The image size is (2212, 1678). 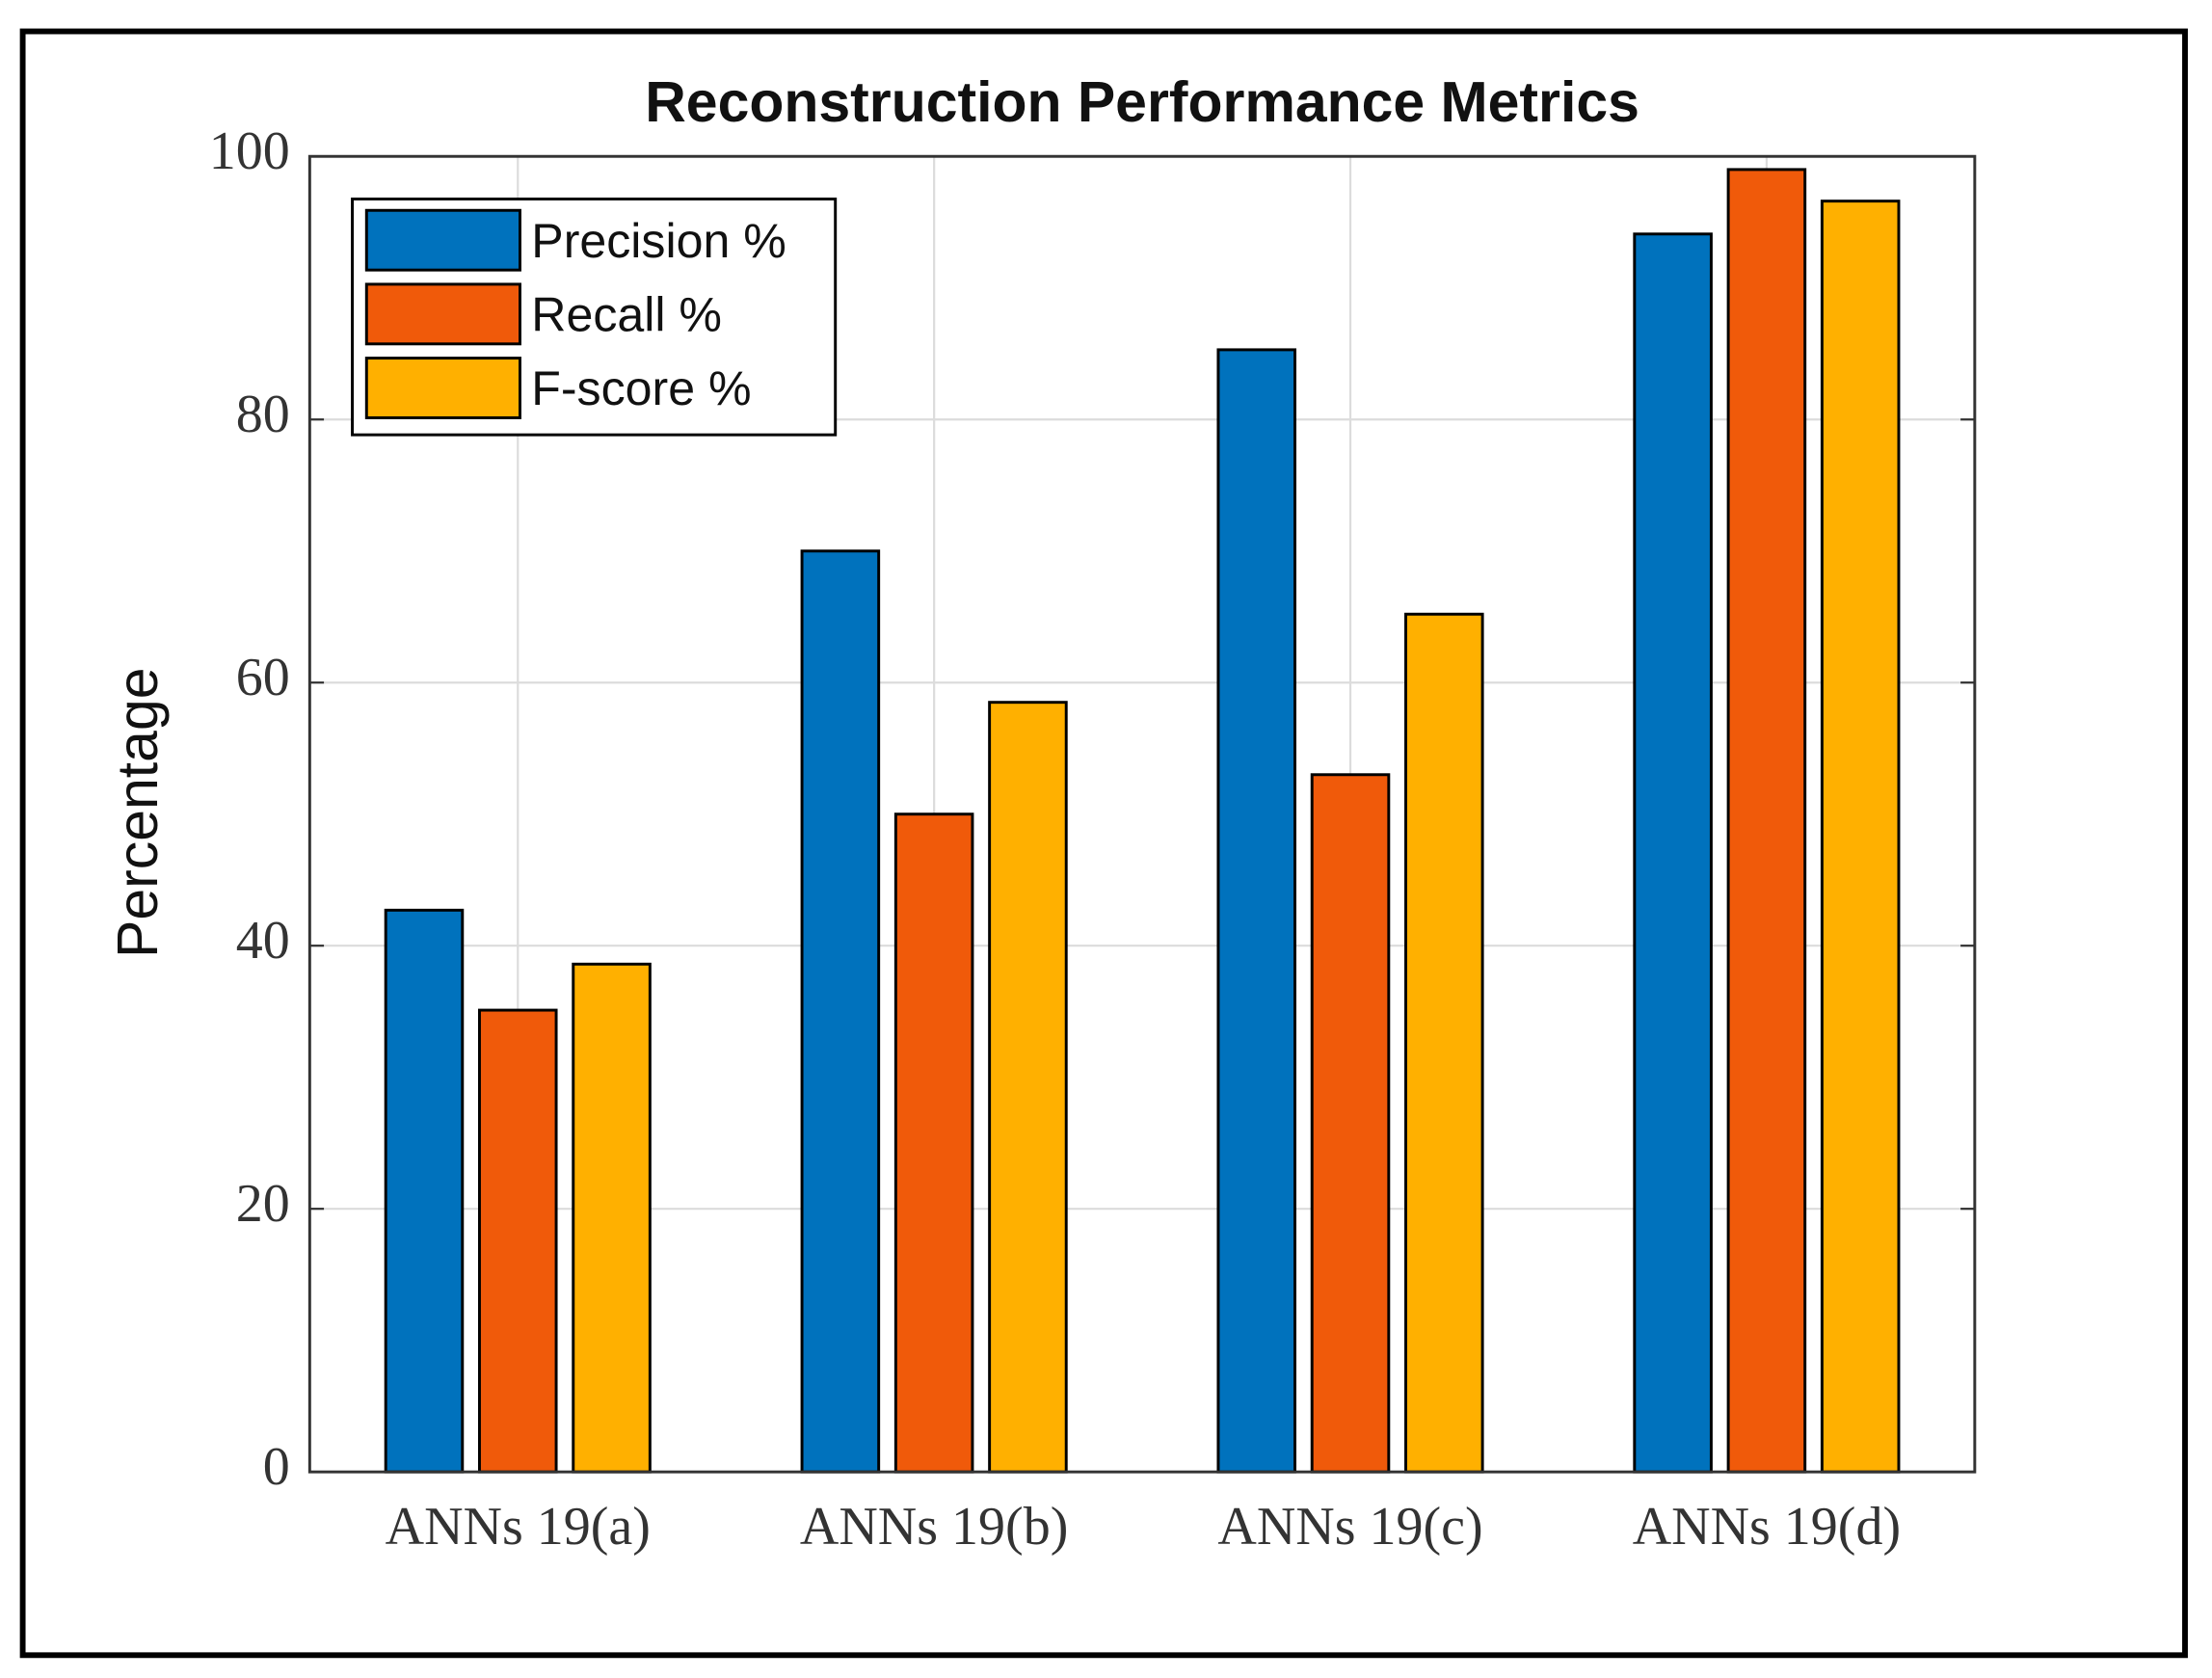 What do you see at coordinates (1349, 1527) in the screenshot?
I see `x-tick-label: ANNs 19(c)` at bounding box center [1349, 1527].